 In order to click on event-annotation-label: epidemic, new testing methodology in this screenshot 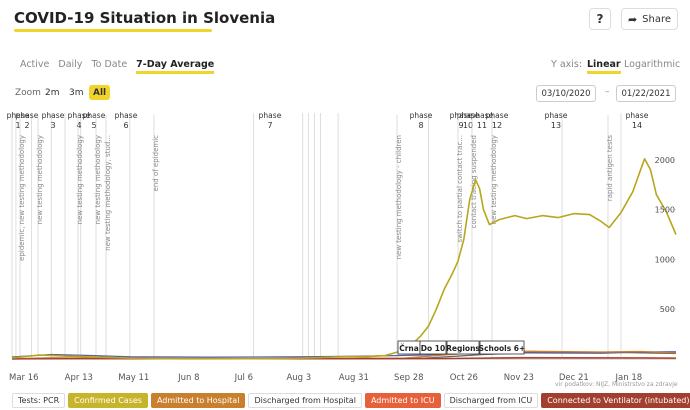, I will do `click(22, 198)`.